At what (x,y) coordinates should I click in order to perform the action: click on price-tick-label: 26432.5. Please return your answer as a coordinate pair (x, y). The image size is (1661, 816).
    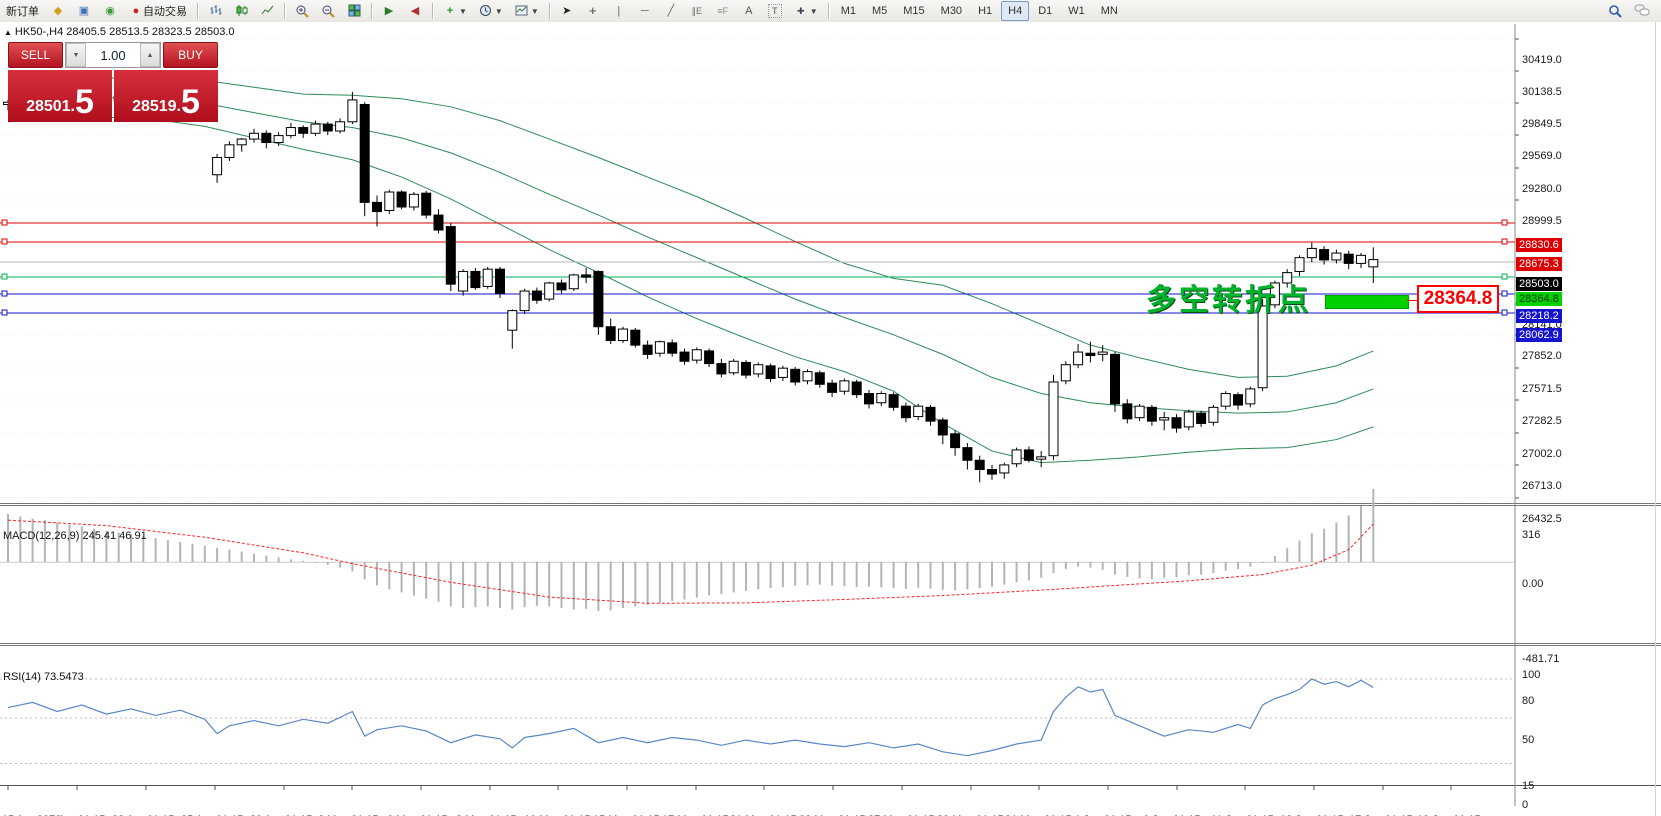
    Looking at the image, I should click on (1542, 519).